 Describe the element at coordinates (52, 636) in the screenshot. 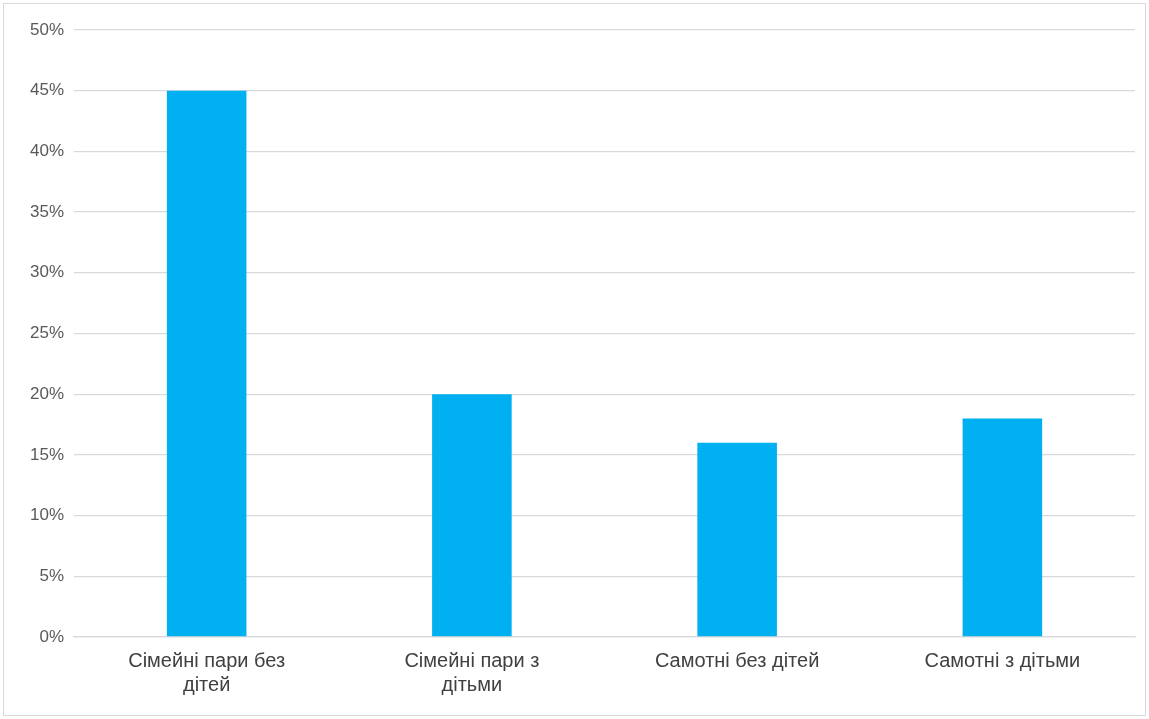

I see `y-tick-label: 0%` at that location.